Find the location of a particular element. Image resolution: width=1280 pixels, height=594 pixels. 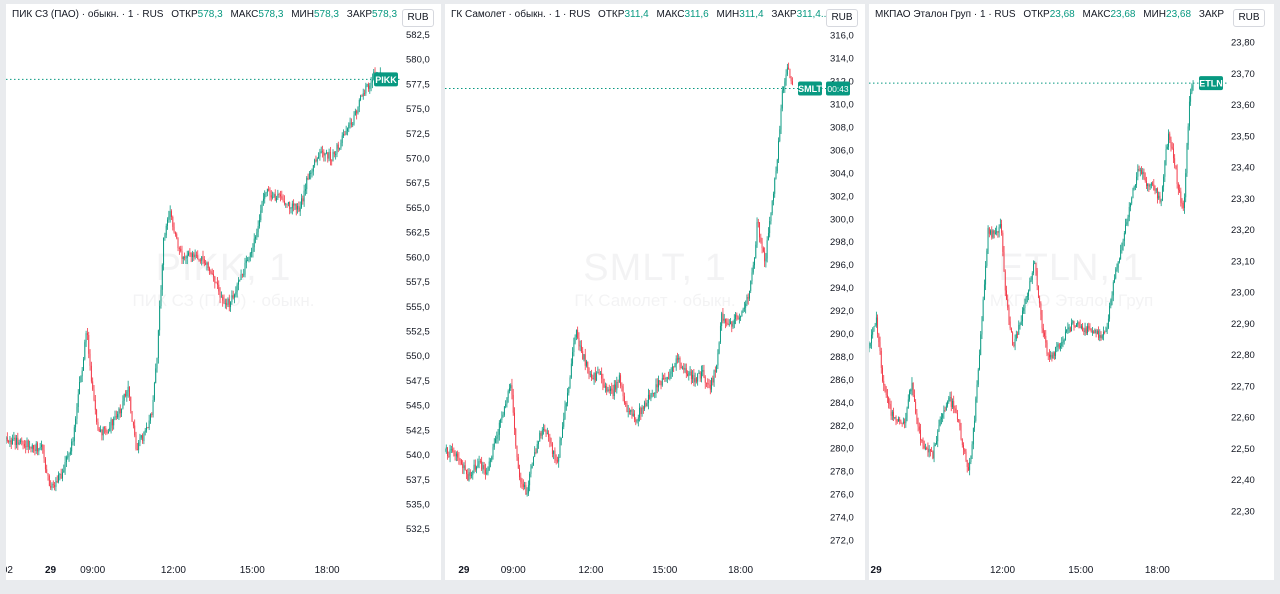

y-tick-label: 23,10 is located at coordinates (1243, 261).